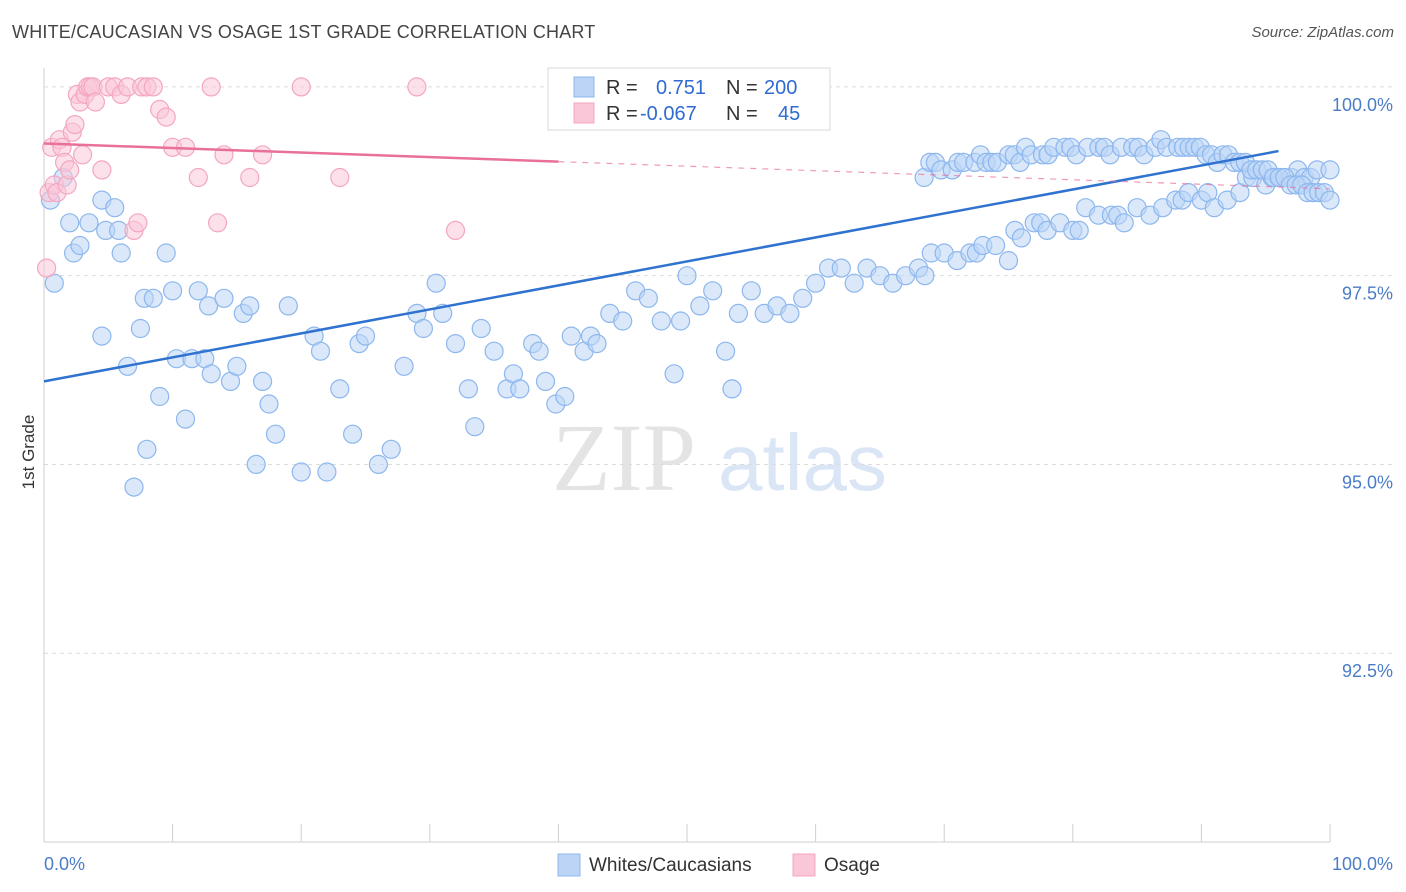 This screenshot has height=892, width=1406. I want to click on bottom-legend-swatch-osage, so click(804, 865).